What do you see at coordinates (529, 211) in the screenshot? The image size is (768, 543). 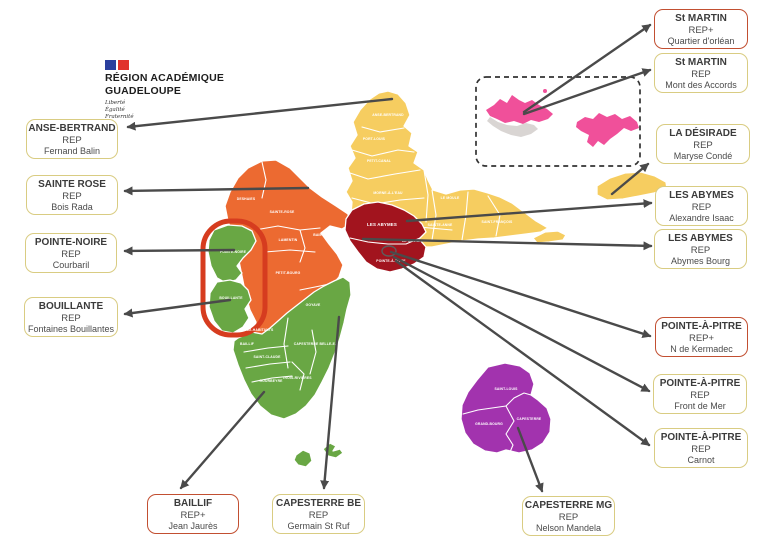 I see `arrow-les-abymes-isaac` at bounding box center [529, 211].